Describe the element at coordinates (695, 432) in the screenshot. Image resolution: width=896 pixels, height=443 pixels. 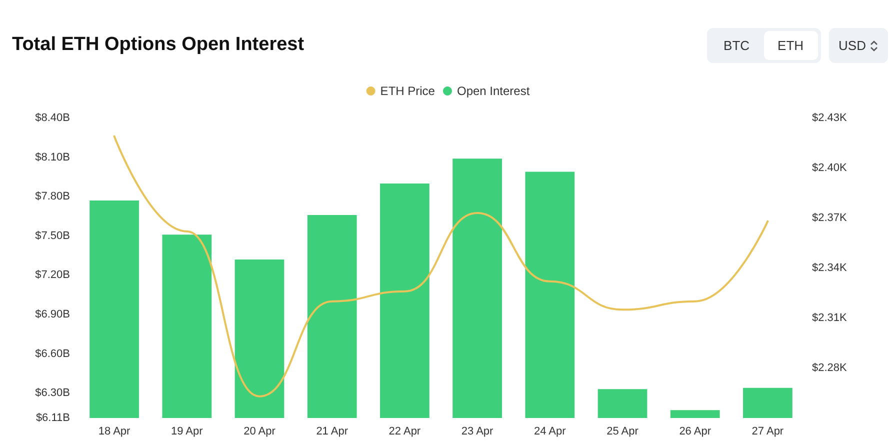
I see `x-tick-label: 26 Apr` at that location.